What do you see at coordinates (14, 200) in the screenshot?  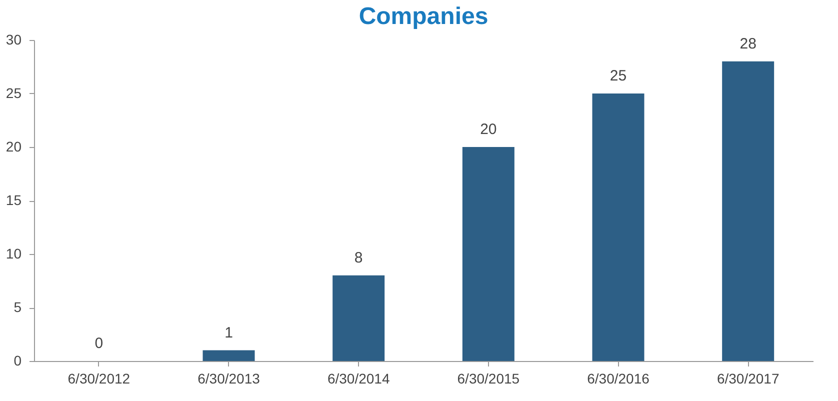 I see `y-tick-label: 15` at bounding box center [14, 200].